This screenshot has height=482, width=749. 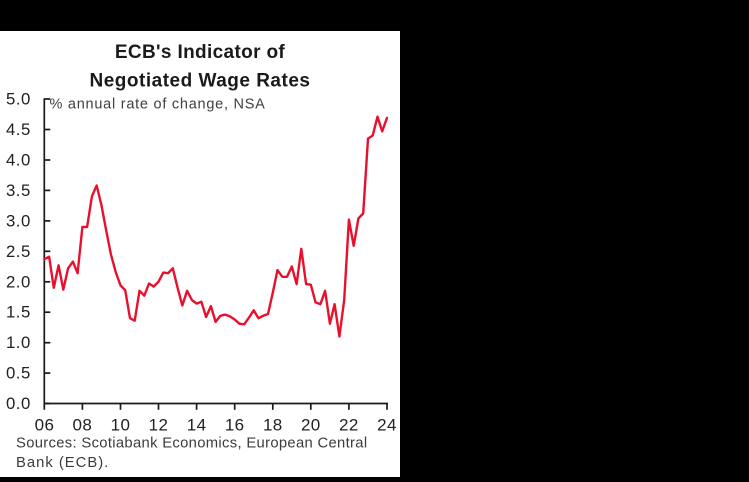 I want to click on svg-text: 08, so click(x=83, y=425).